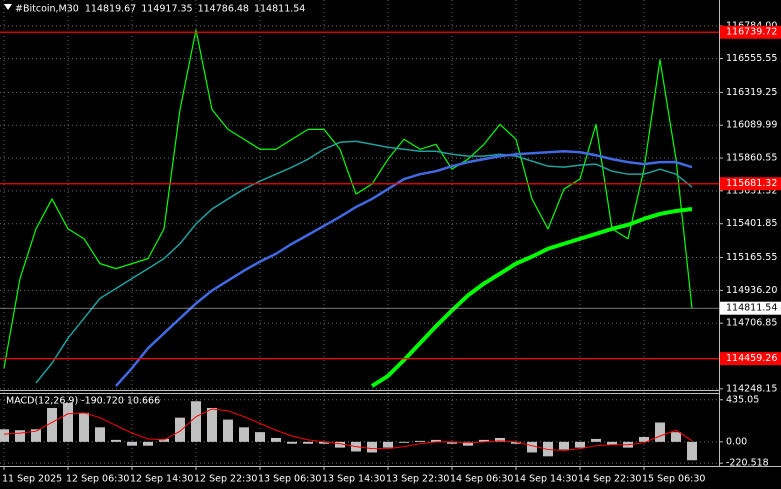 The width and height of the screenshot is (781, 489). What do you see at coordinates (47, 9) in the screenshot?
I see `chart-title: #Bitcoin,M30` at bounding box center [47, 9].